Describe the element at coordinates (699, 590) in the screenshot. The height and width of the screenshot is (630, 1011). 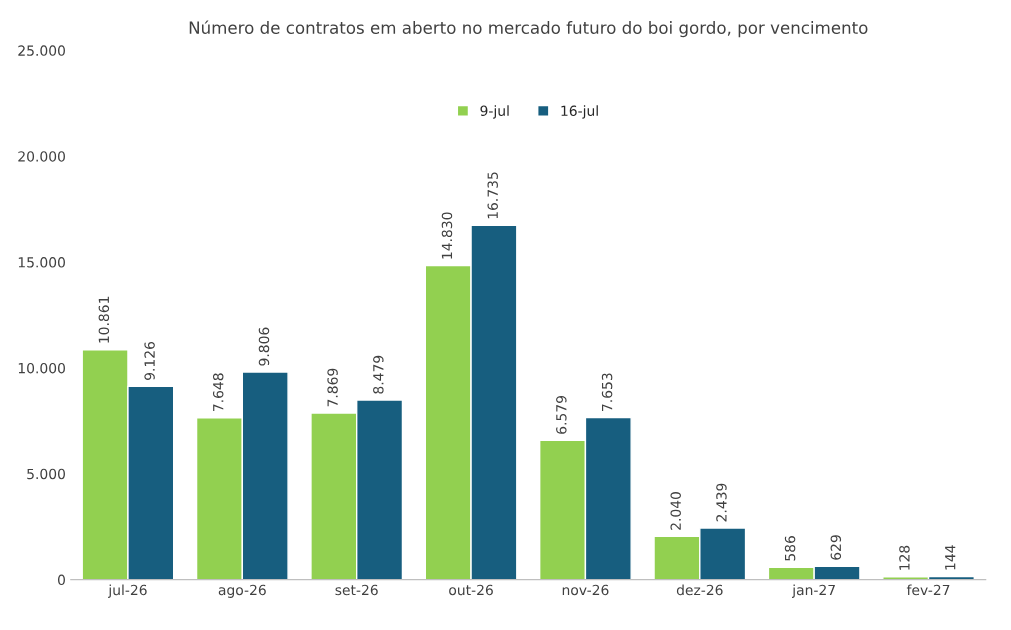
I see `x-tick-label: dez-26` at that location.